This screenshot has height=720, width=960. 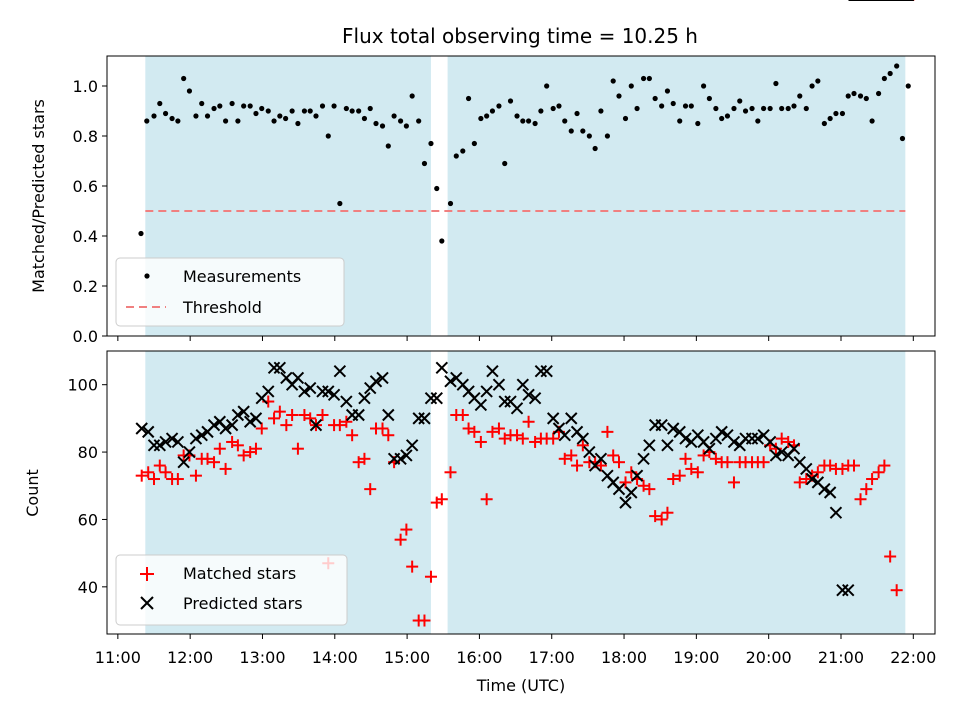 I want to click on top-x-ticks, so click(x=515, y=338).